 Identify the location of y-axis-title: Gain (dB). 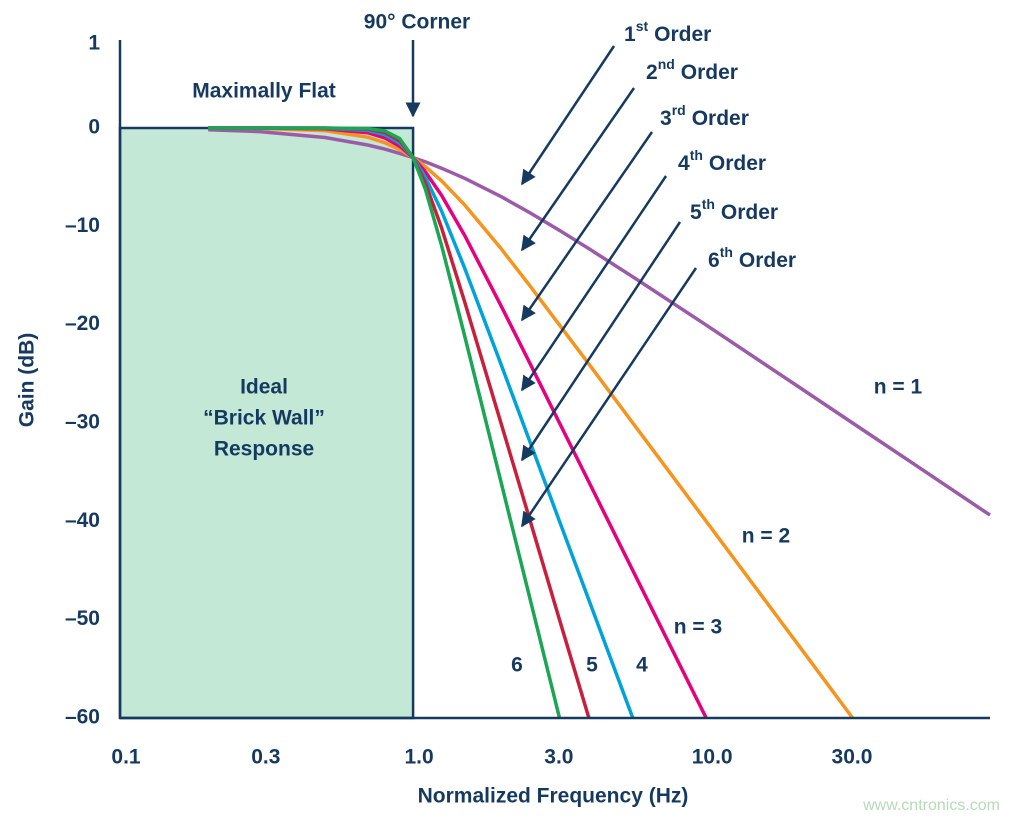
(27, 380).